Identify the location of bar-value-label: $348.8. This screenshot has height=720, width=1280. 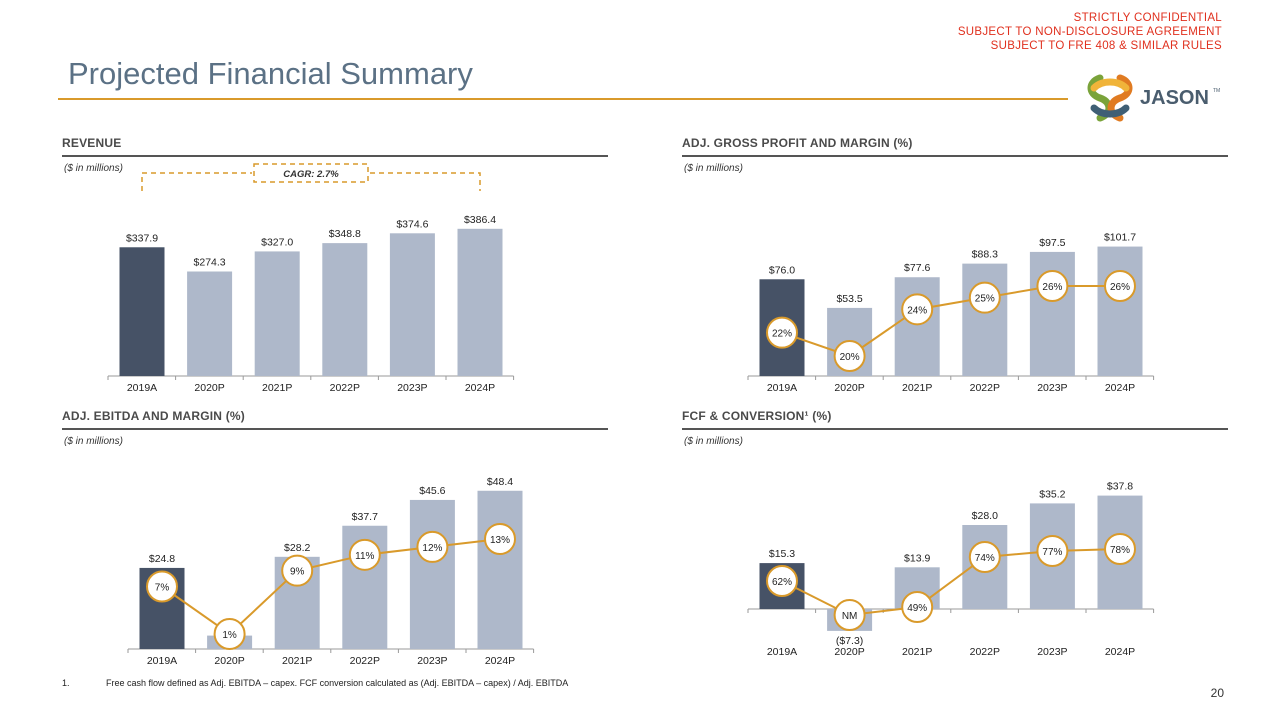
(345, 234).